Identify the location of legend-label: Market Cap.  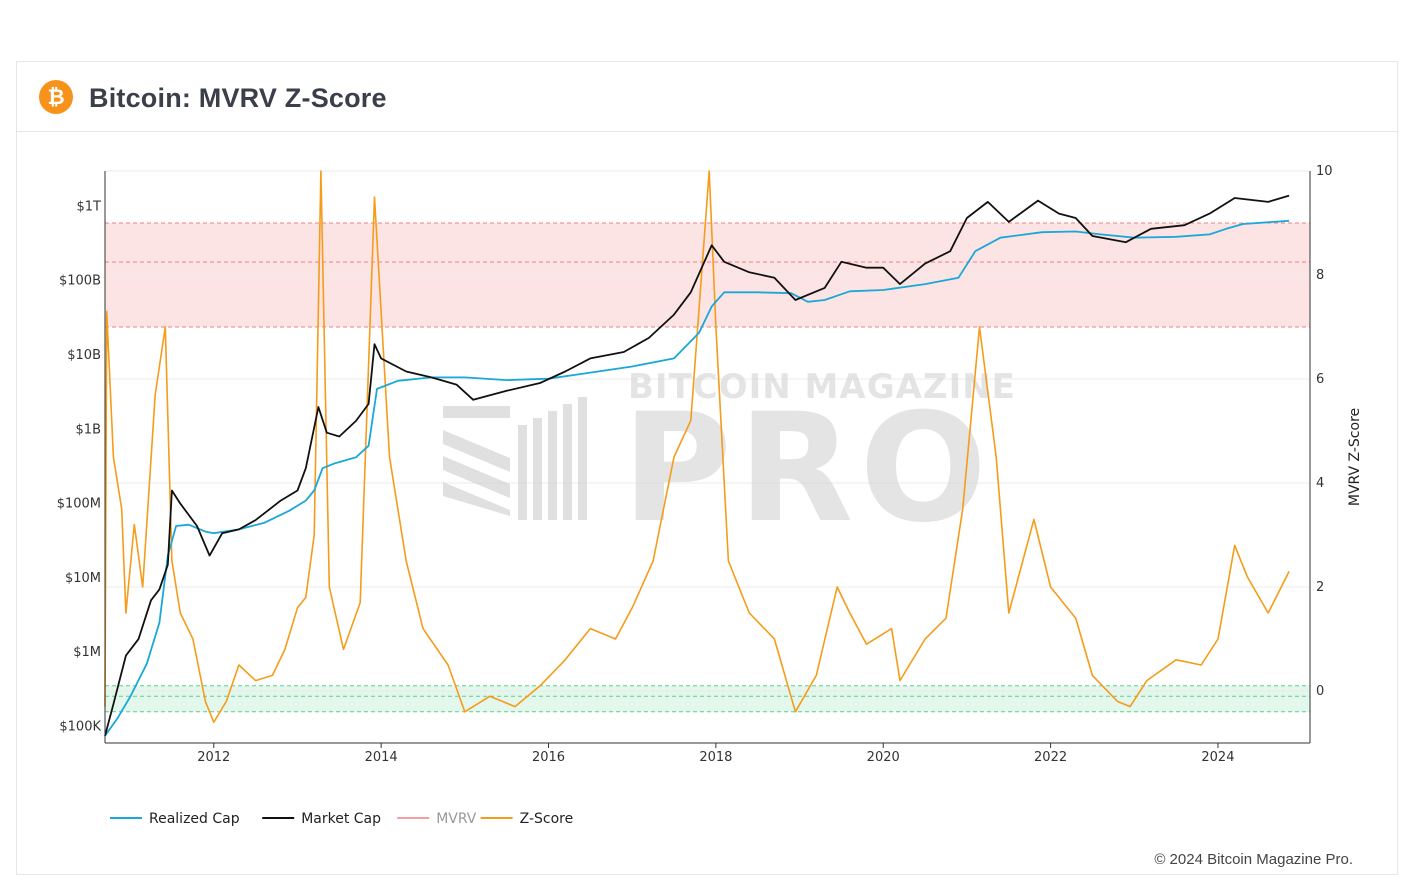
(341, 819).